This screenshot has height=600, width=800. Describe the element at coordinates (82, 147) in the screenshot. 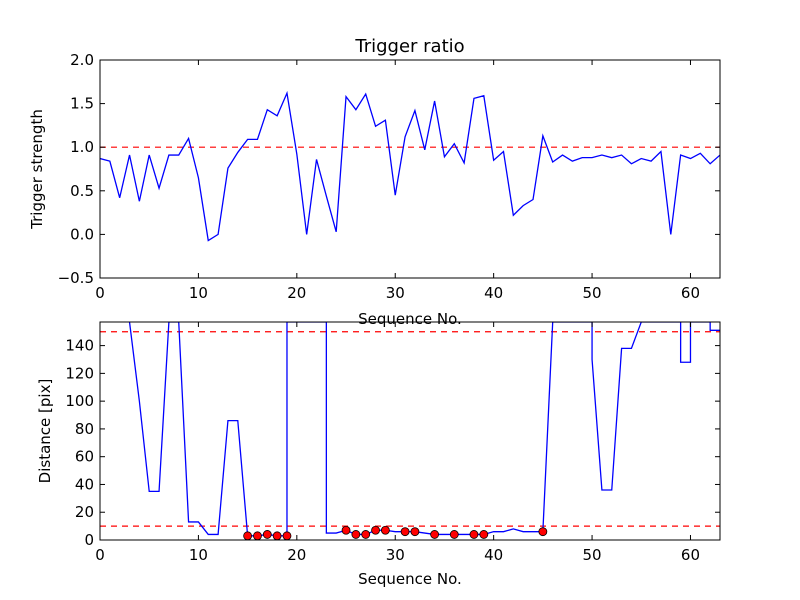

I see `y-tick-label: 1.0` at that location.